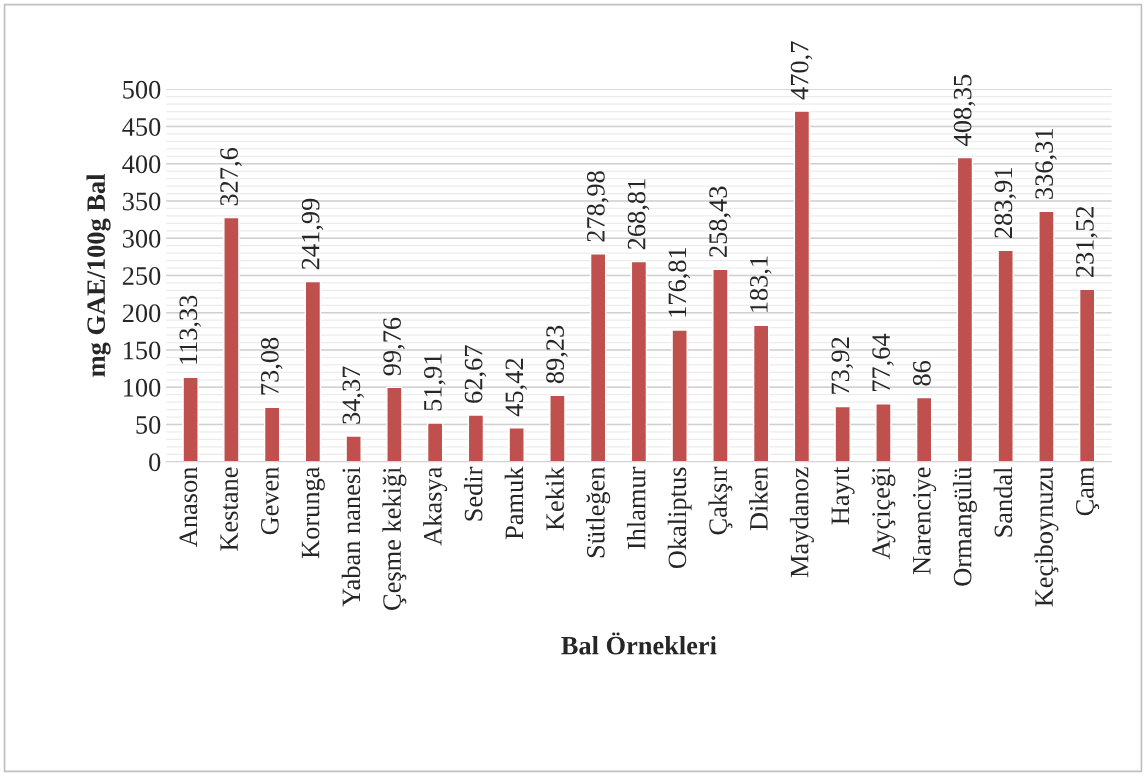 The image size is (1146, 776). Describe the element at coordinates (964, 110) in the screenshot. I see `data-label: 408,35` at that location.